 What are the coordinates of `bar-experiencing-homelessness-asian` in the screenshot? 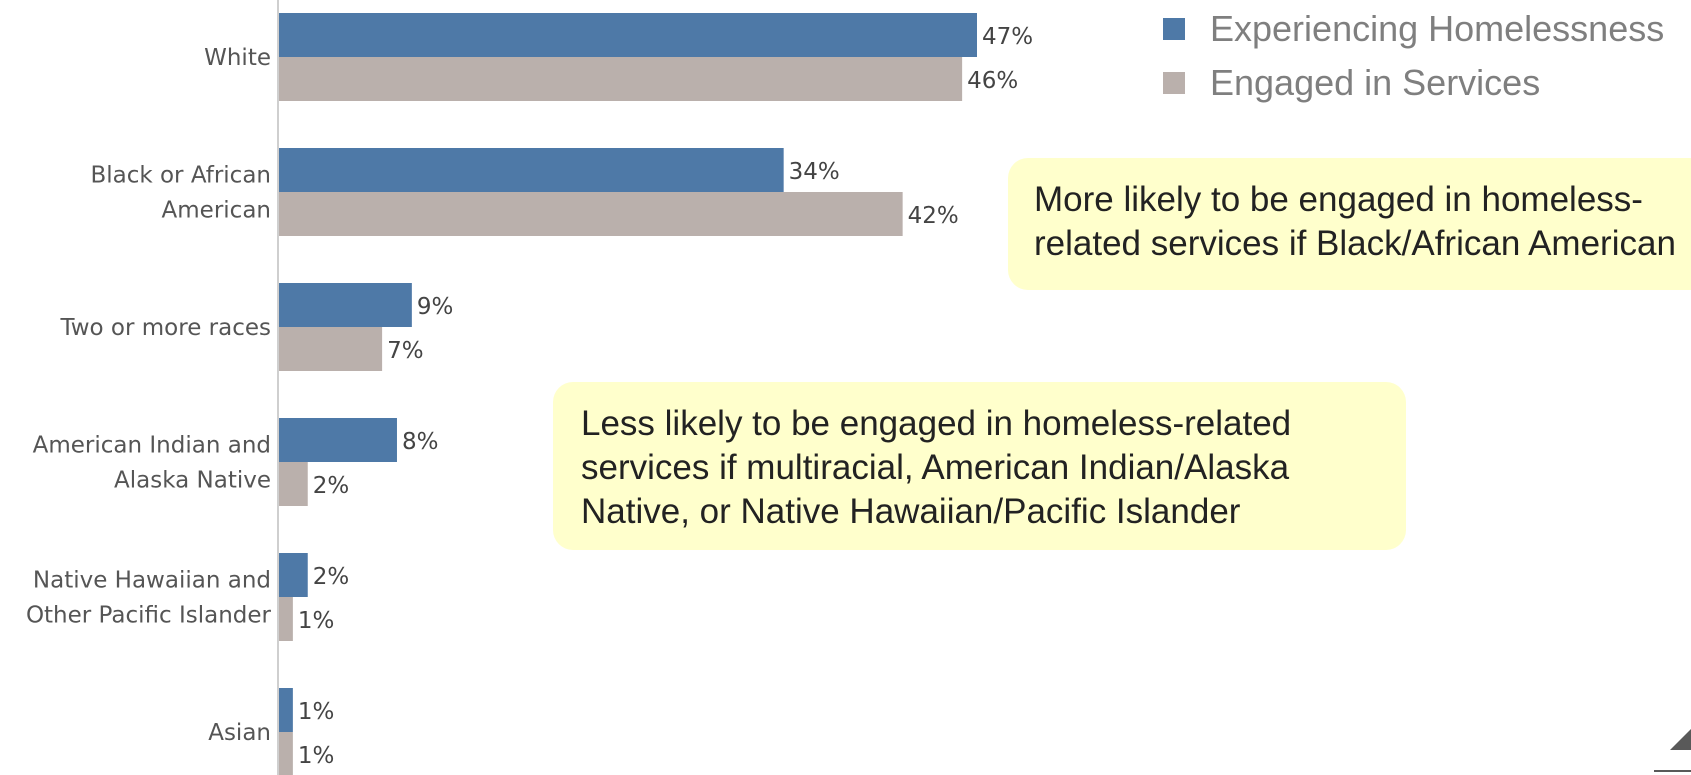 It's located at (285, 710).